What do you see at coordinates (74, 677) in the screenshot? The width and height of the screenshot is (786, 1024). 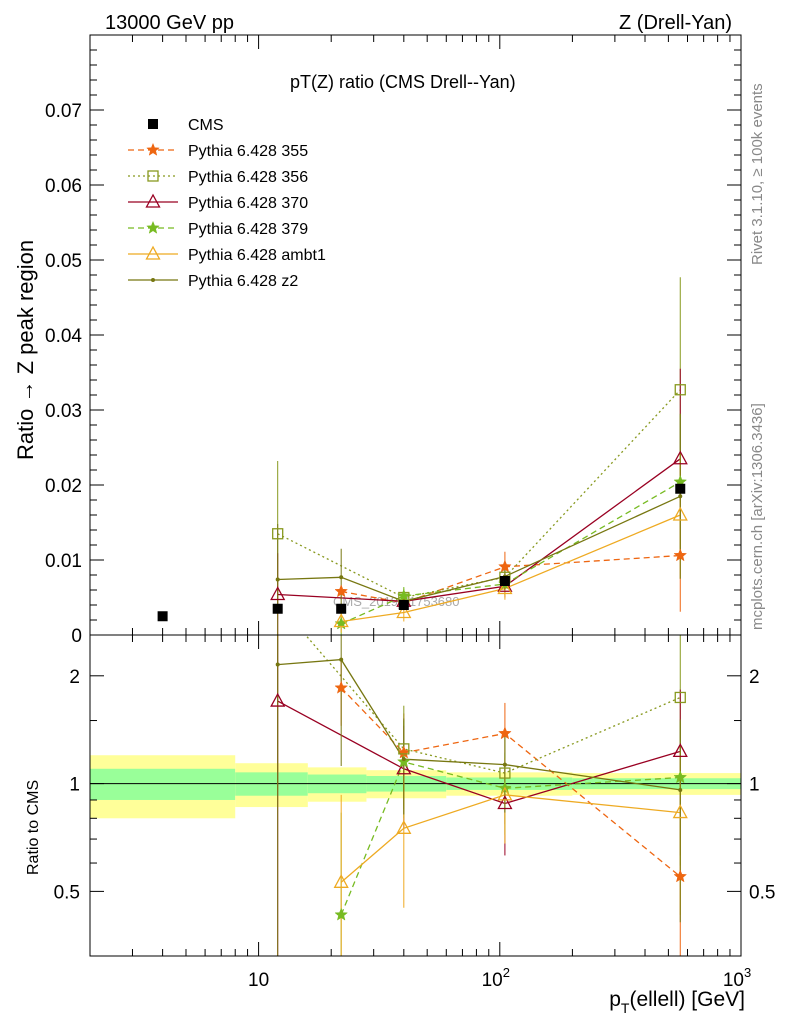 I see `ratio-y-tick-label: 2` at bounding box center [74, 677].